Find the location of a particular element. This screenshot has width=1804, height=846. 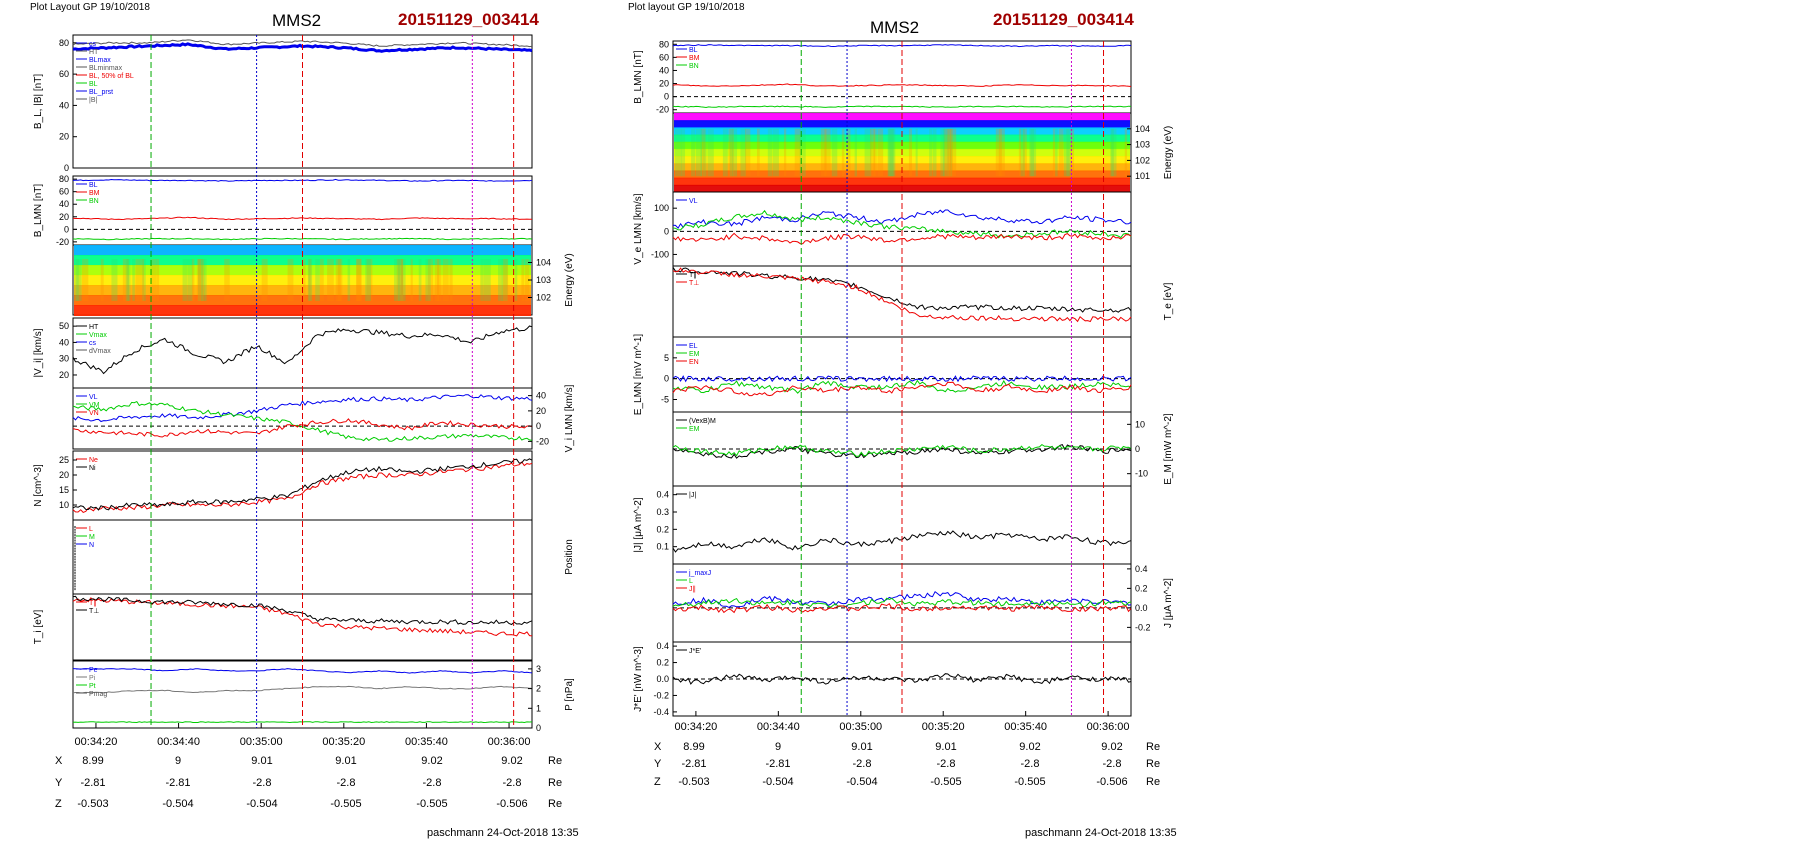

y-tick-label: 101 is located at coordinates (1142, 176).